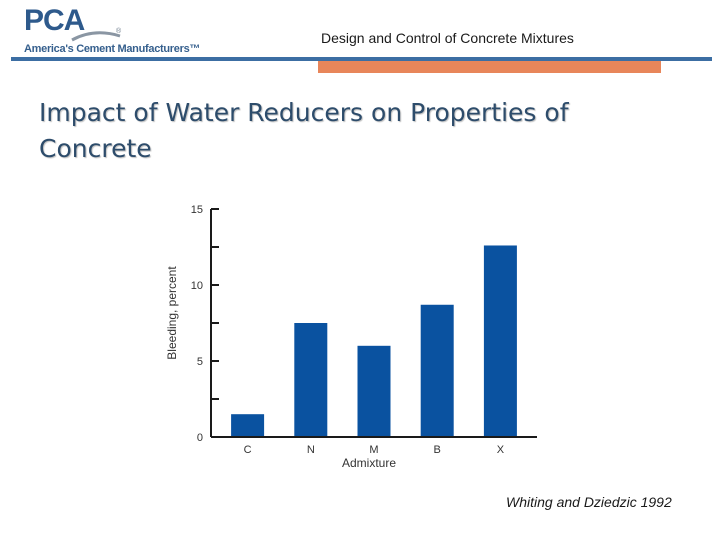  I want to click on y-axis-title: Bleeding, percent, so click(172, 313).